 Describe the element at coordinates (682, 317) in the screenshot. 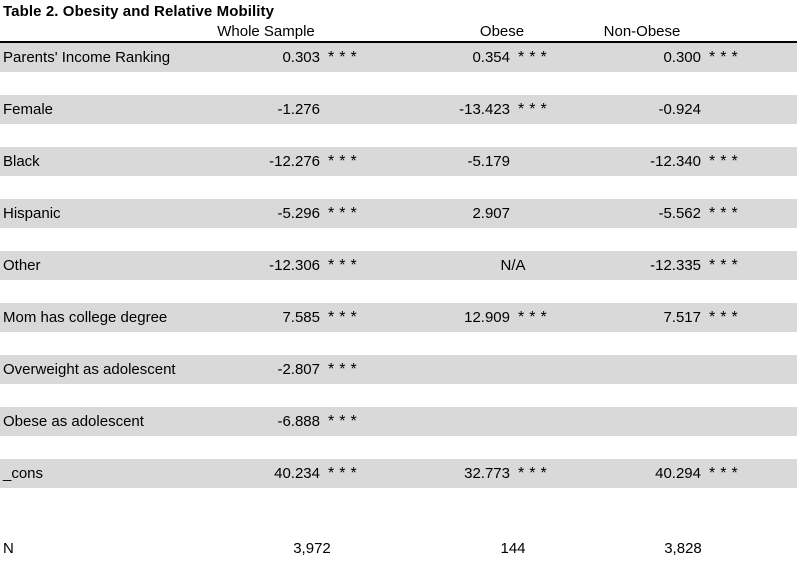

I see `coef-non-obese: 7.517` at that location.